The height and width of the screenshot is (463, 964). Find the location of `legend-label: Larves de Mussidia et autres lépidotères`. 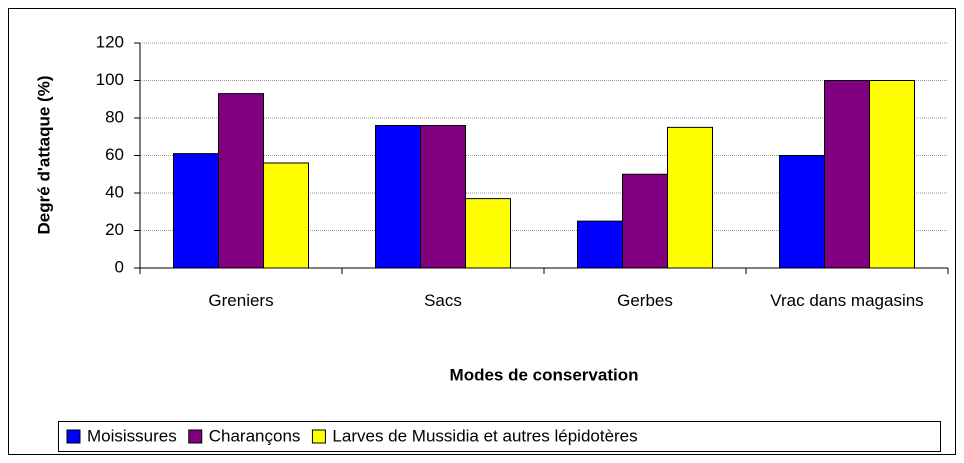

legend-label: Larves de Mussidia et autres lépidotères is located at coordinates (484, 435).